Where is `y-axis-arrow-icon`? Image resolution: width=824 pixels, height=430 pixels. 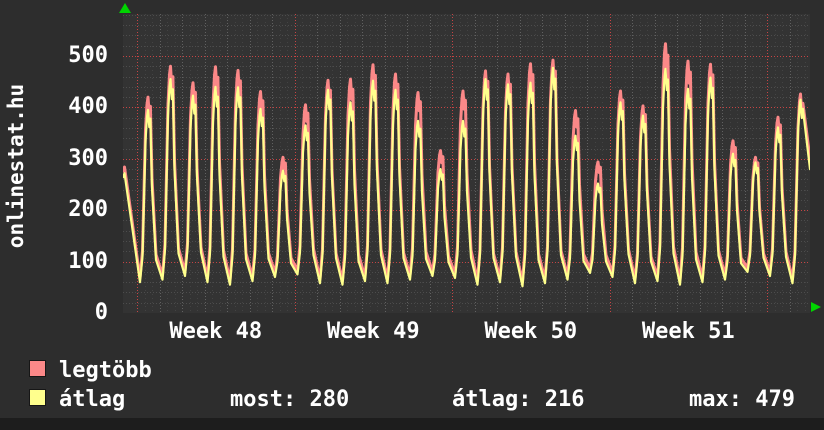 y-axis-arrow-icon is located at coordinates (125, 8).